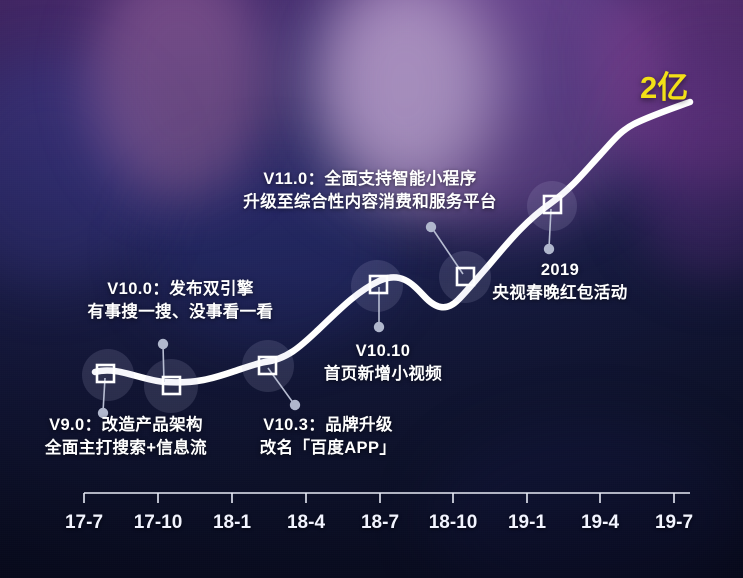 Image resolution: width=743 pixels, height=578 pixels. Describe the element at coordinates (370, 179) in the screenshot. I see `annotation-v11-0-line1: V11.0：全面支持智能小程序` at that location.